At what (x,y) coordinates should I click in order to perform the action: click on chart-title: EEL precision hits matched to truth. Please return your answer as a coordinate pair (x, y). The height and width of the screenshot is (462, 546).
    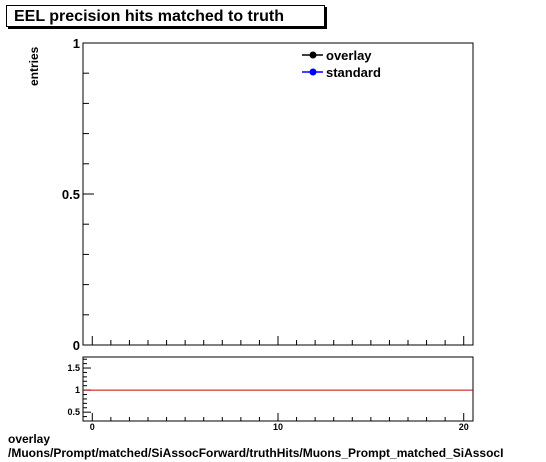
    Looking at the image, I should click on (149, 16).